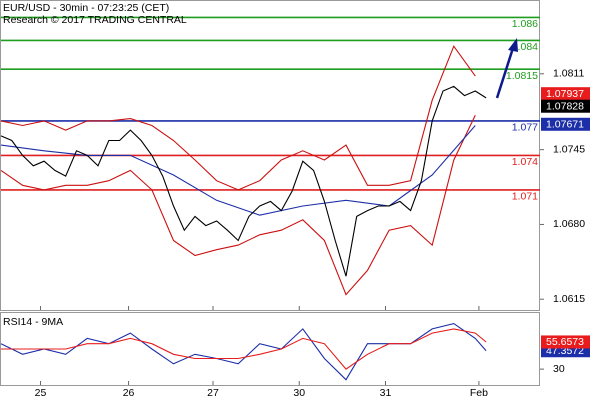 The image size is (590, 400). I want to click on x-tick-label: 25, so click(41, 393).